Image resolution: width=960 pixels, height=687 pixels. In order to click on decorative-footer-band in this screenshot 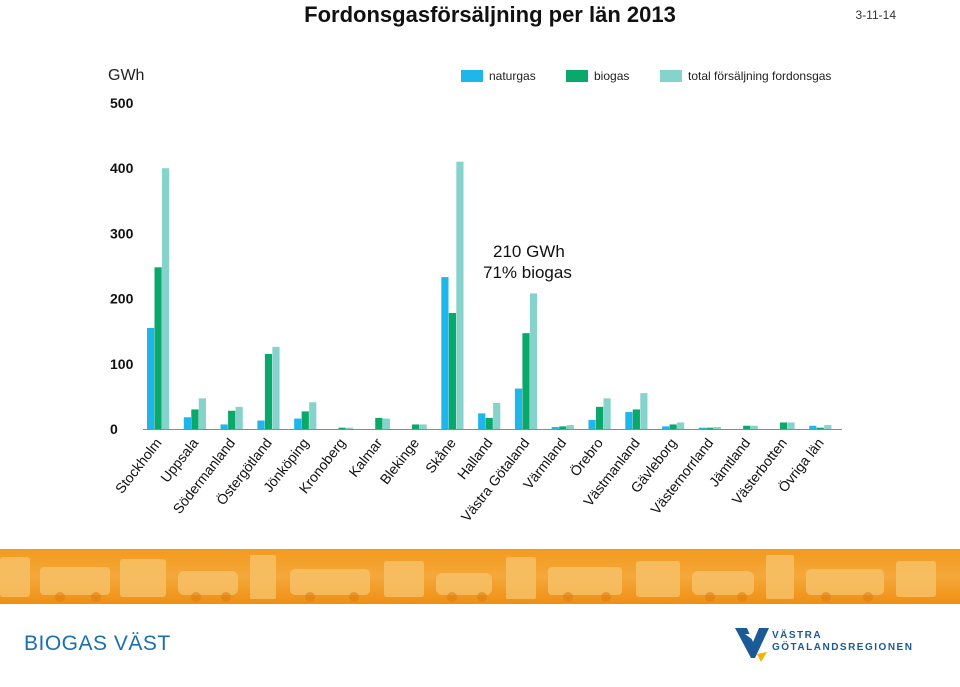, I will do `click(480, 576)`.